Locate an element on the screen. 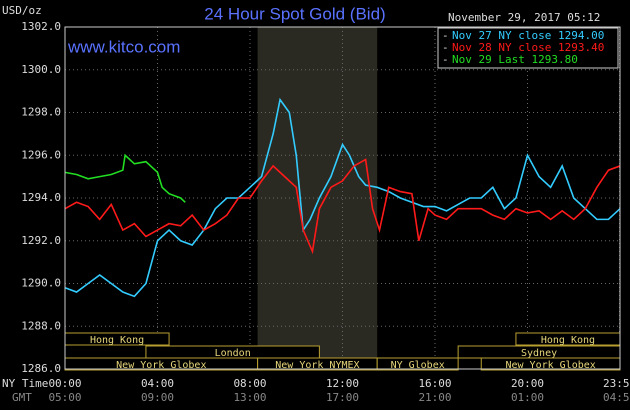 The image size is (630, 410). legend-label: Nov 27 NY close 1294.00 is located at coordinates (528, 35).